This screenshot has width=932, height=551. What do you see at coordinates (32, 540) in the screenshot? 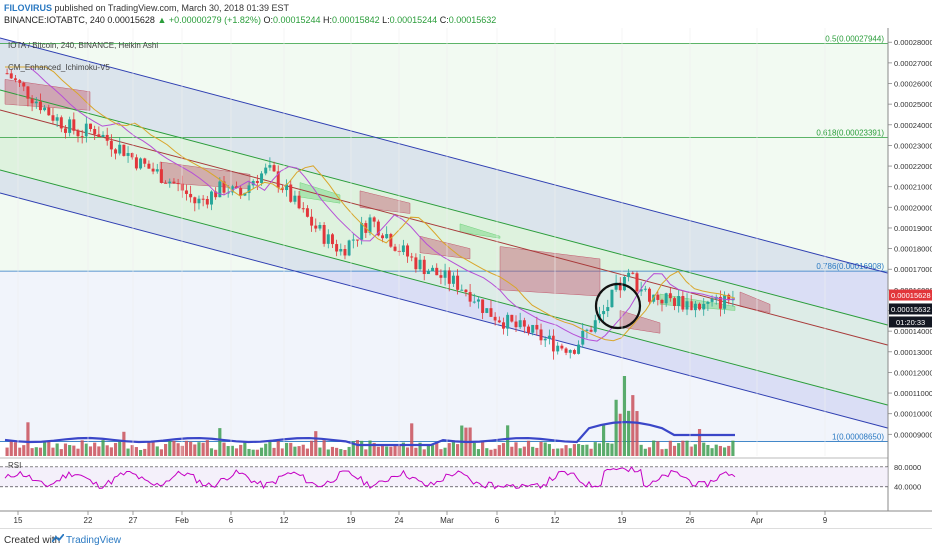
I see `created-with-label: Created with` at bounding box center [32, 540].